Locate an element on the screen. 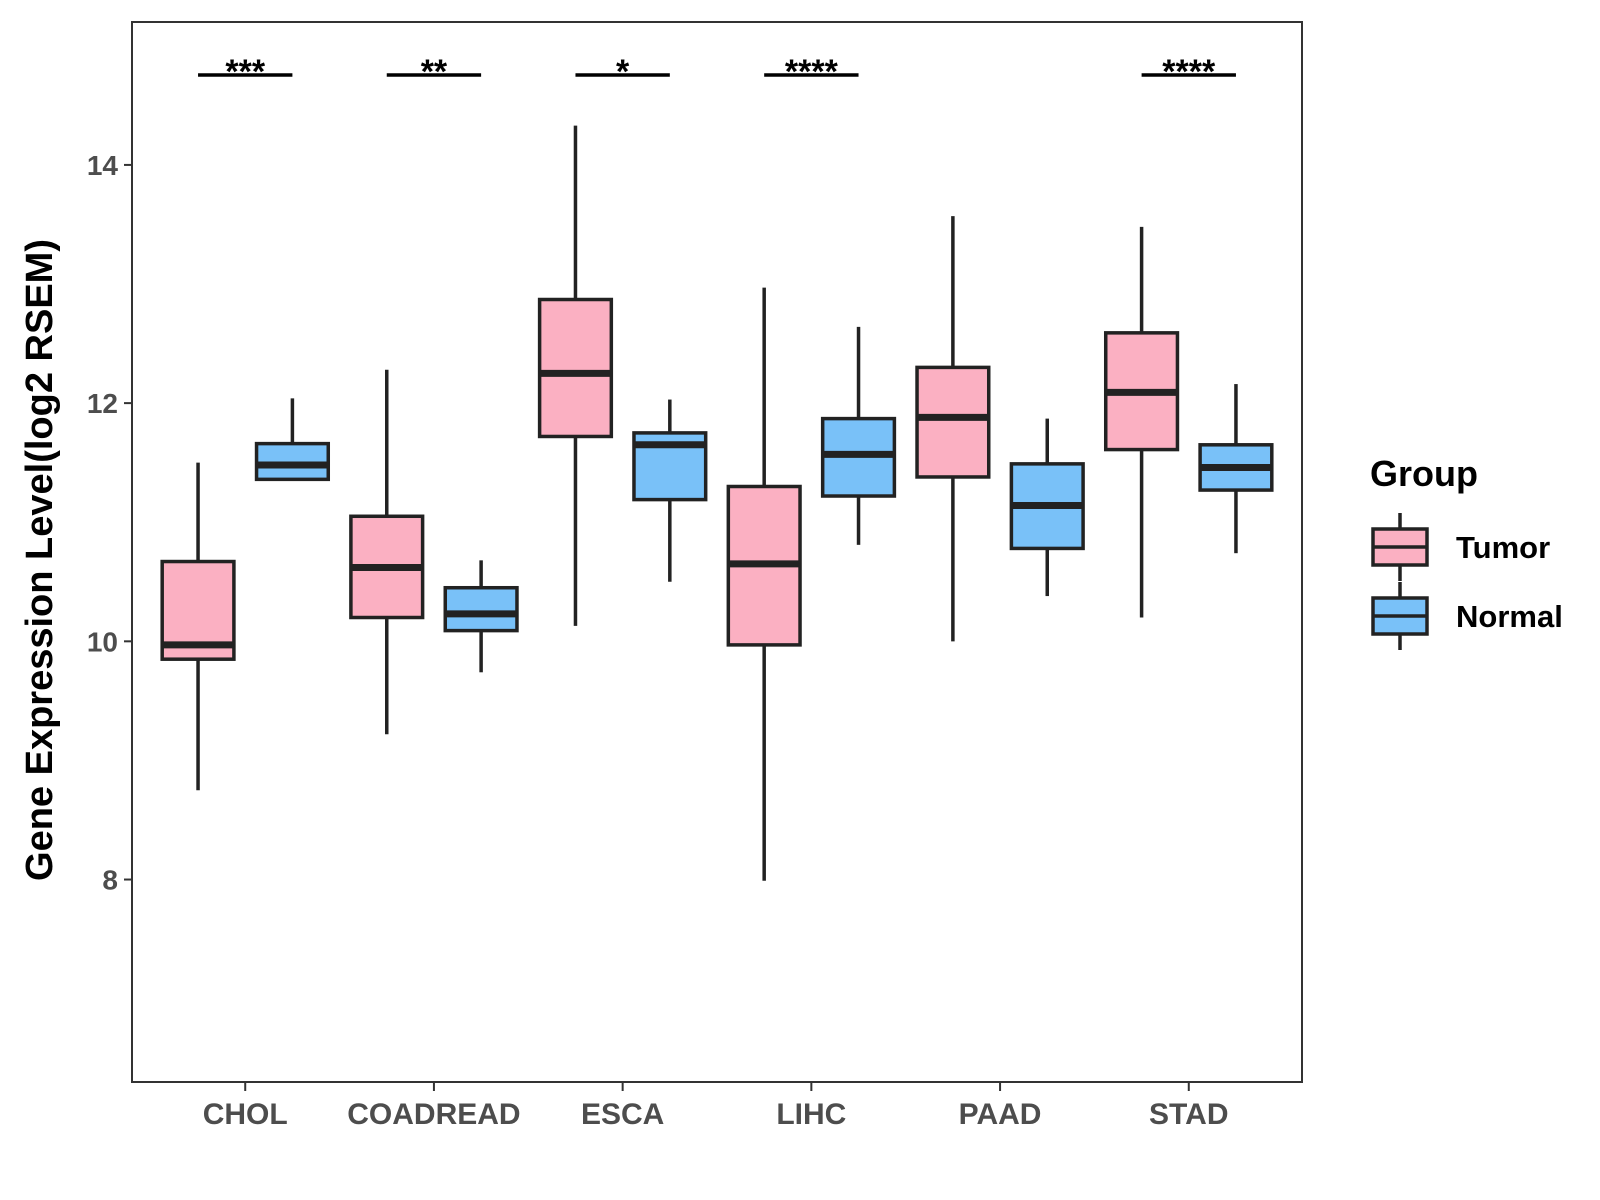 The image size is (1600, 1200). y-tick-label: 8 is located at coordinates (110, 880).